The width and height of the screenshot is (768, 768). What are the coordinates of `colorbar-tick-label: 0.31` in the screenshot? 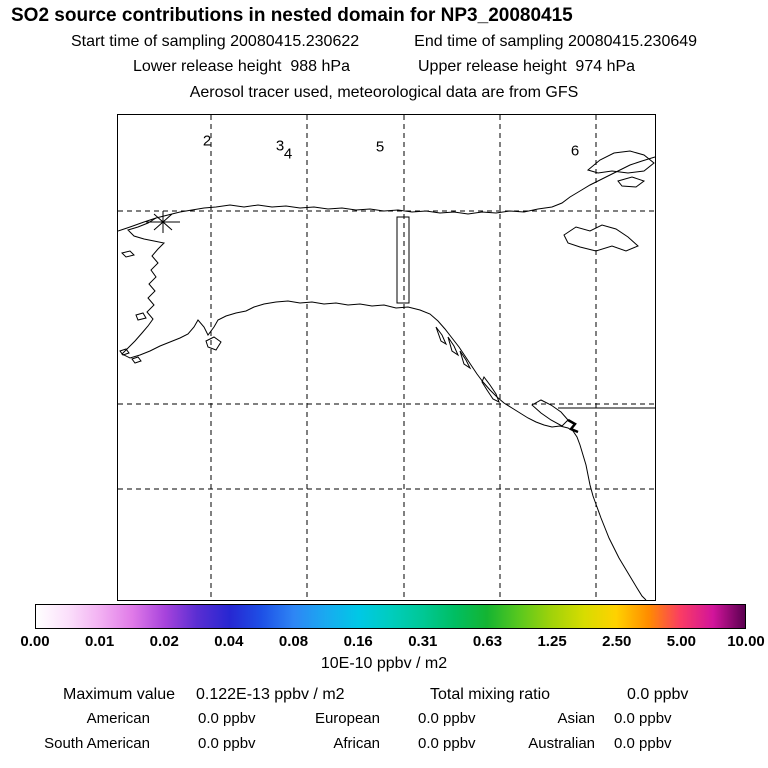 It's located at (423, 641).